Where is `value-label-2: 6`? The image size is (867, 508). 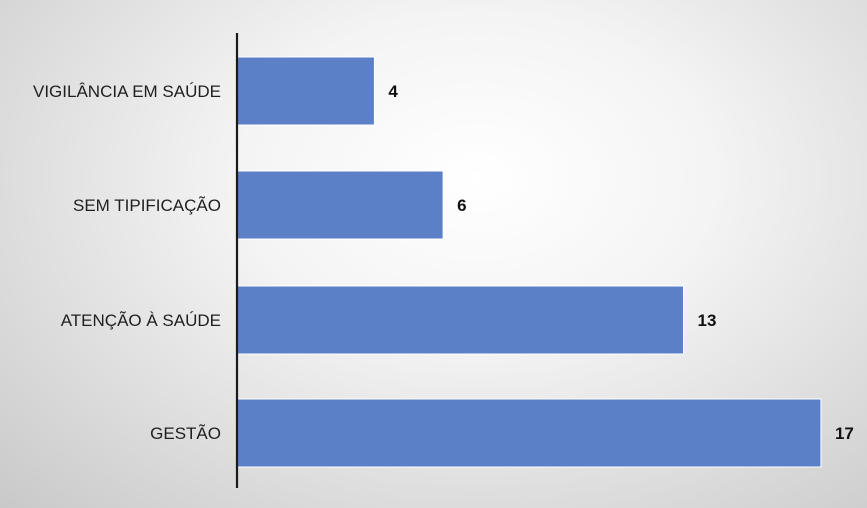 value-label-2: 6 is located at coordinates (461, 205).